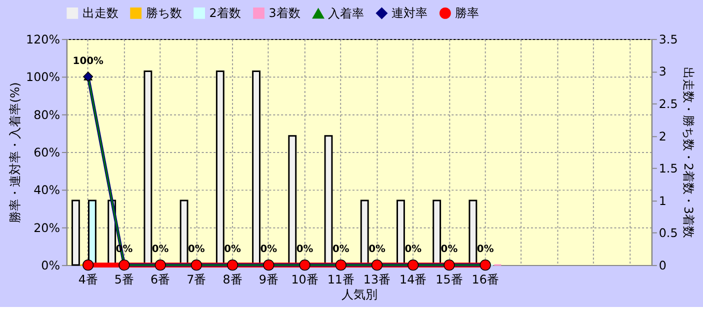 The width and height of the screenshot is (703, 332). Describe the element at coordinates (43, 77) in the screenshot. I see `y-tick-label: 100%` at that location.